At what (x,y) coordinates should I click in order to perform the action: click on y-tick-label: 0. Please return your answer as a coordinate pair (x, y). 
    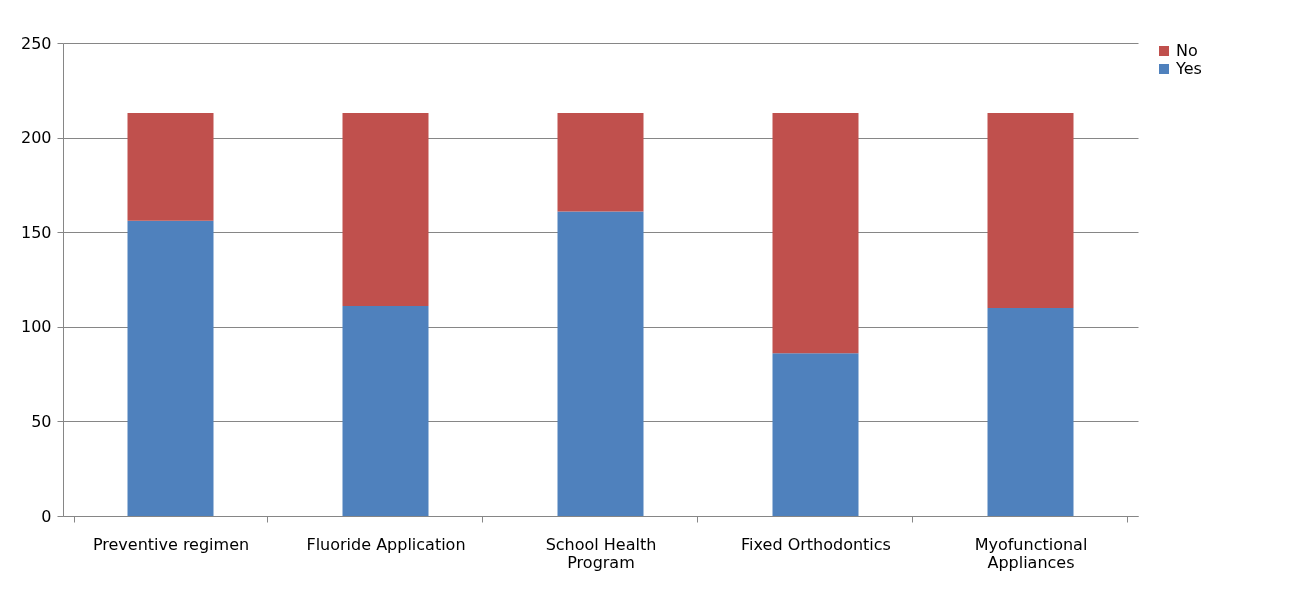
    Looking at the image, I should click on (46, 516).